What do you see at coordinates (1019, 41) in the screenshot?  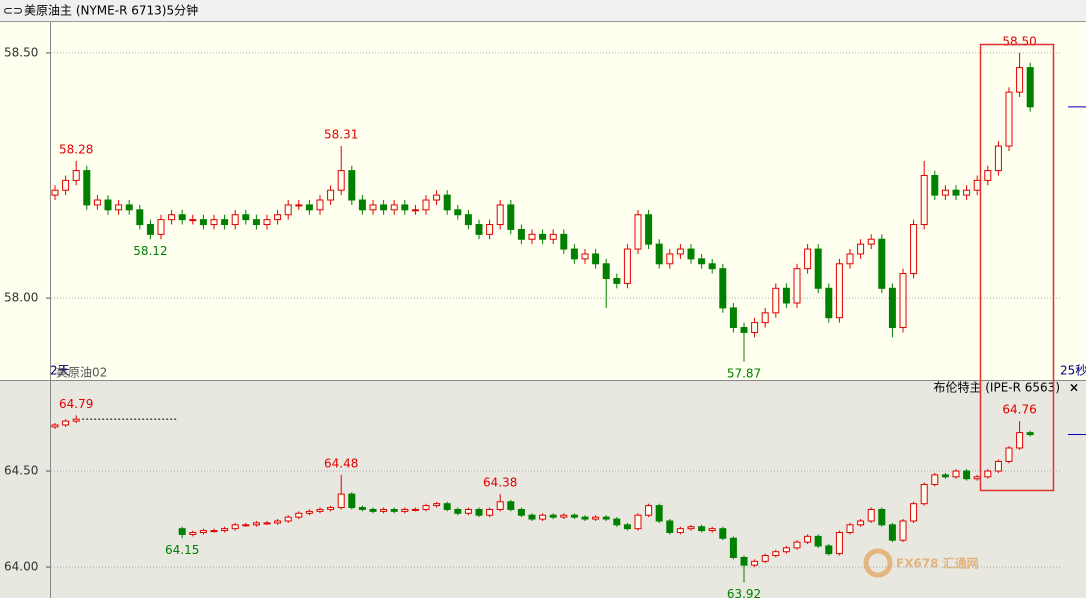 I see `extreme-label: 58.50` at bounding box center [1019, 41].